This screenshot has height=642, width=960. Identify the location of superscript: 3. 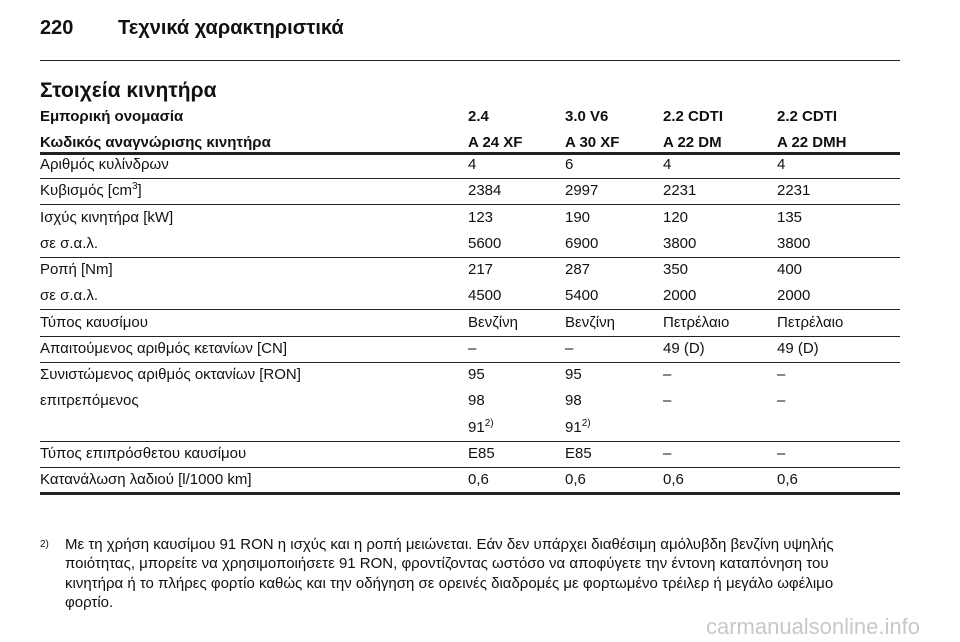
(134, 187).